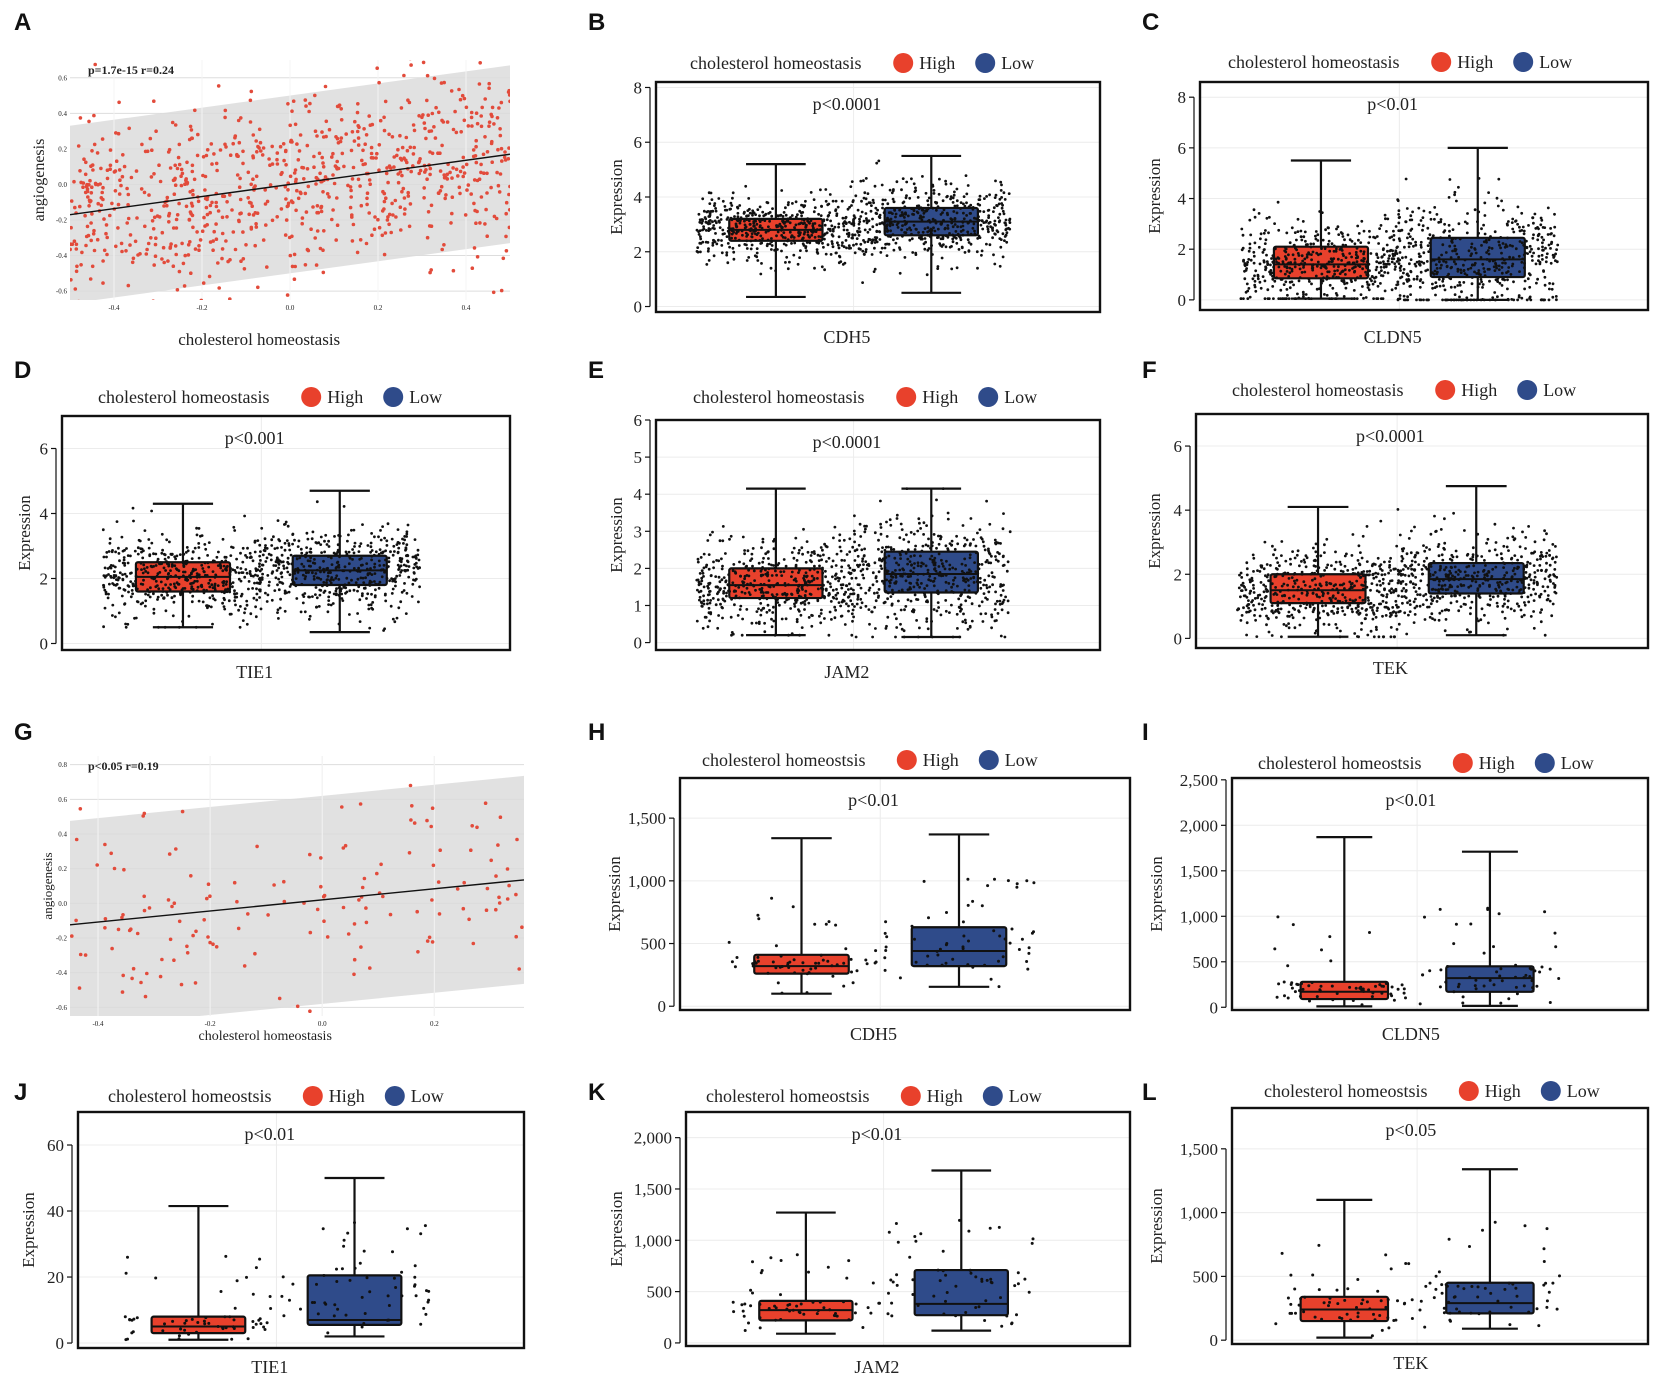 This screenshot has width=1654, height=1376. What do you see at coordinates (596, 370) in the screenshot?
I see `panel-letter: E` at bounding box center [596, 370].